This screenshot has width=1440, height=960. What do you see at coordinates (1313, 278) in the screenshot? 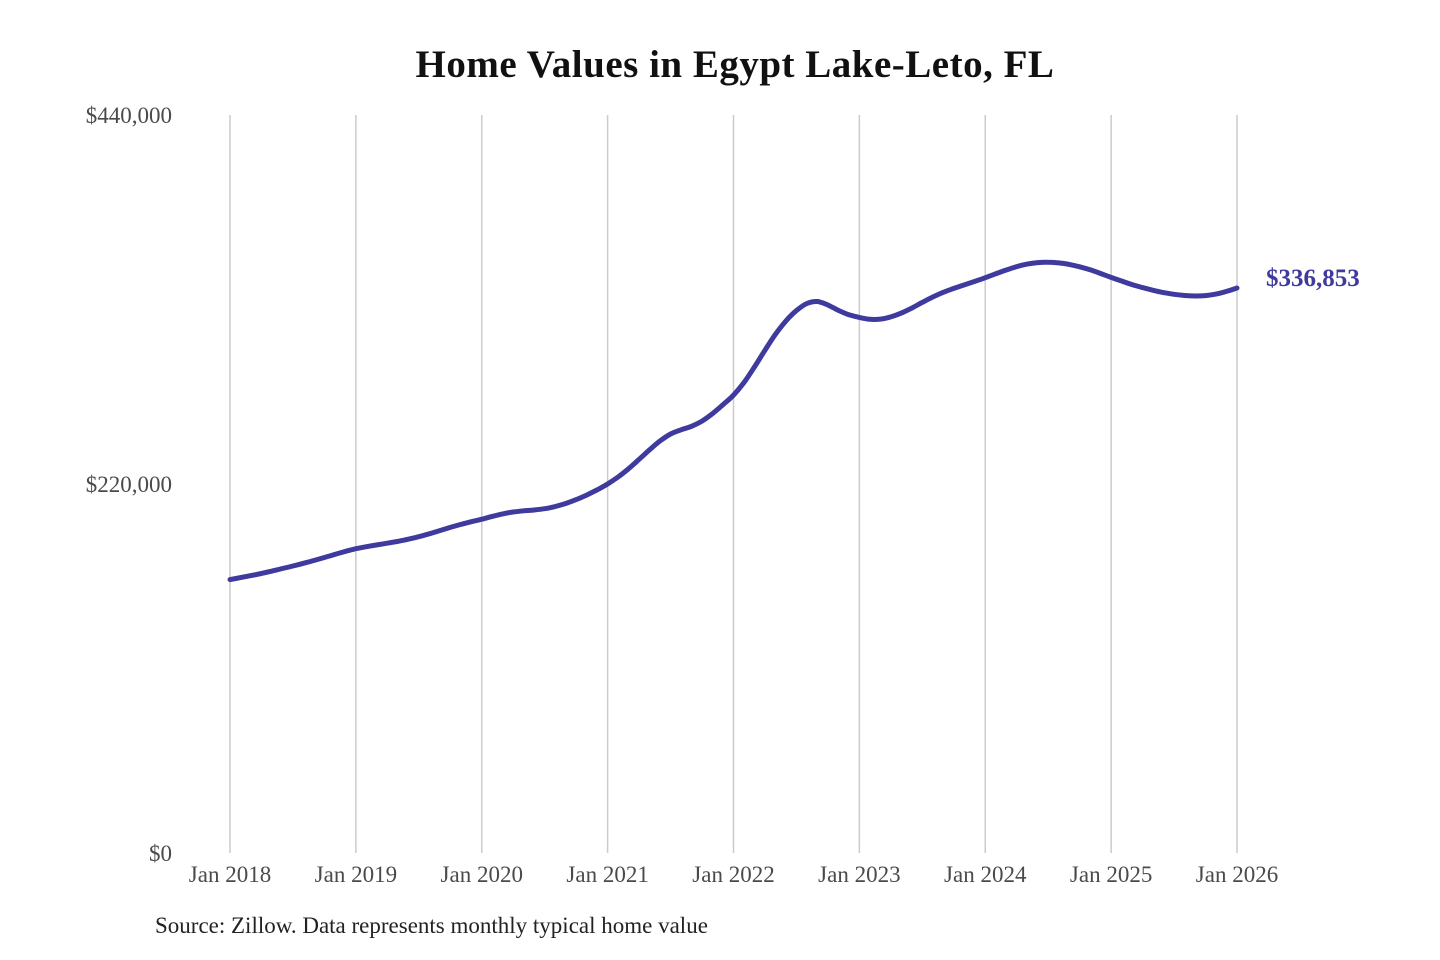
I see `latest-value-label: $336,853` at bounding box center [1313, 278].